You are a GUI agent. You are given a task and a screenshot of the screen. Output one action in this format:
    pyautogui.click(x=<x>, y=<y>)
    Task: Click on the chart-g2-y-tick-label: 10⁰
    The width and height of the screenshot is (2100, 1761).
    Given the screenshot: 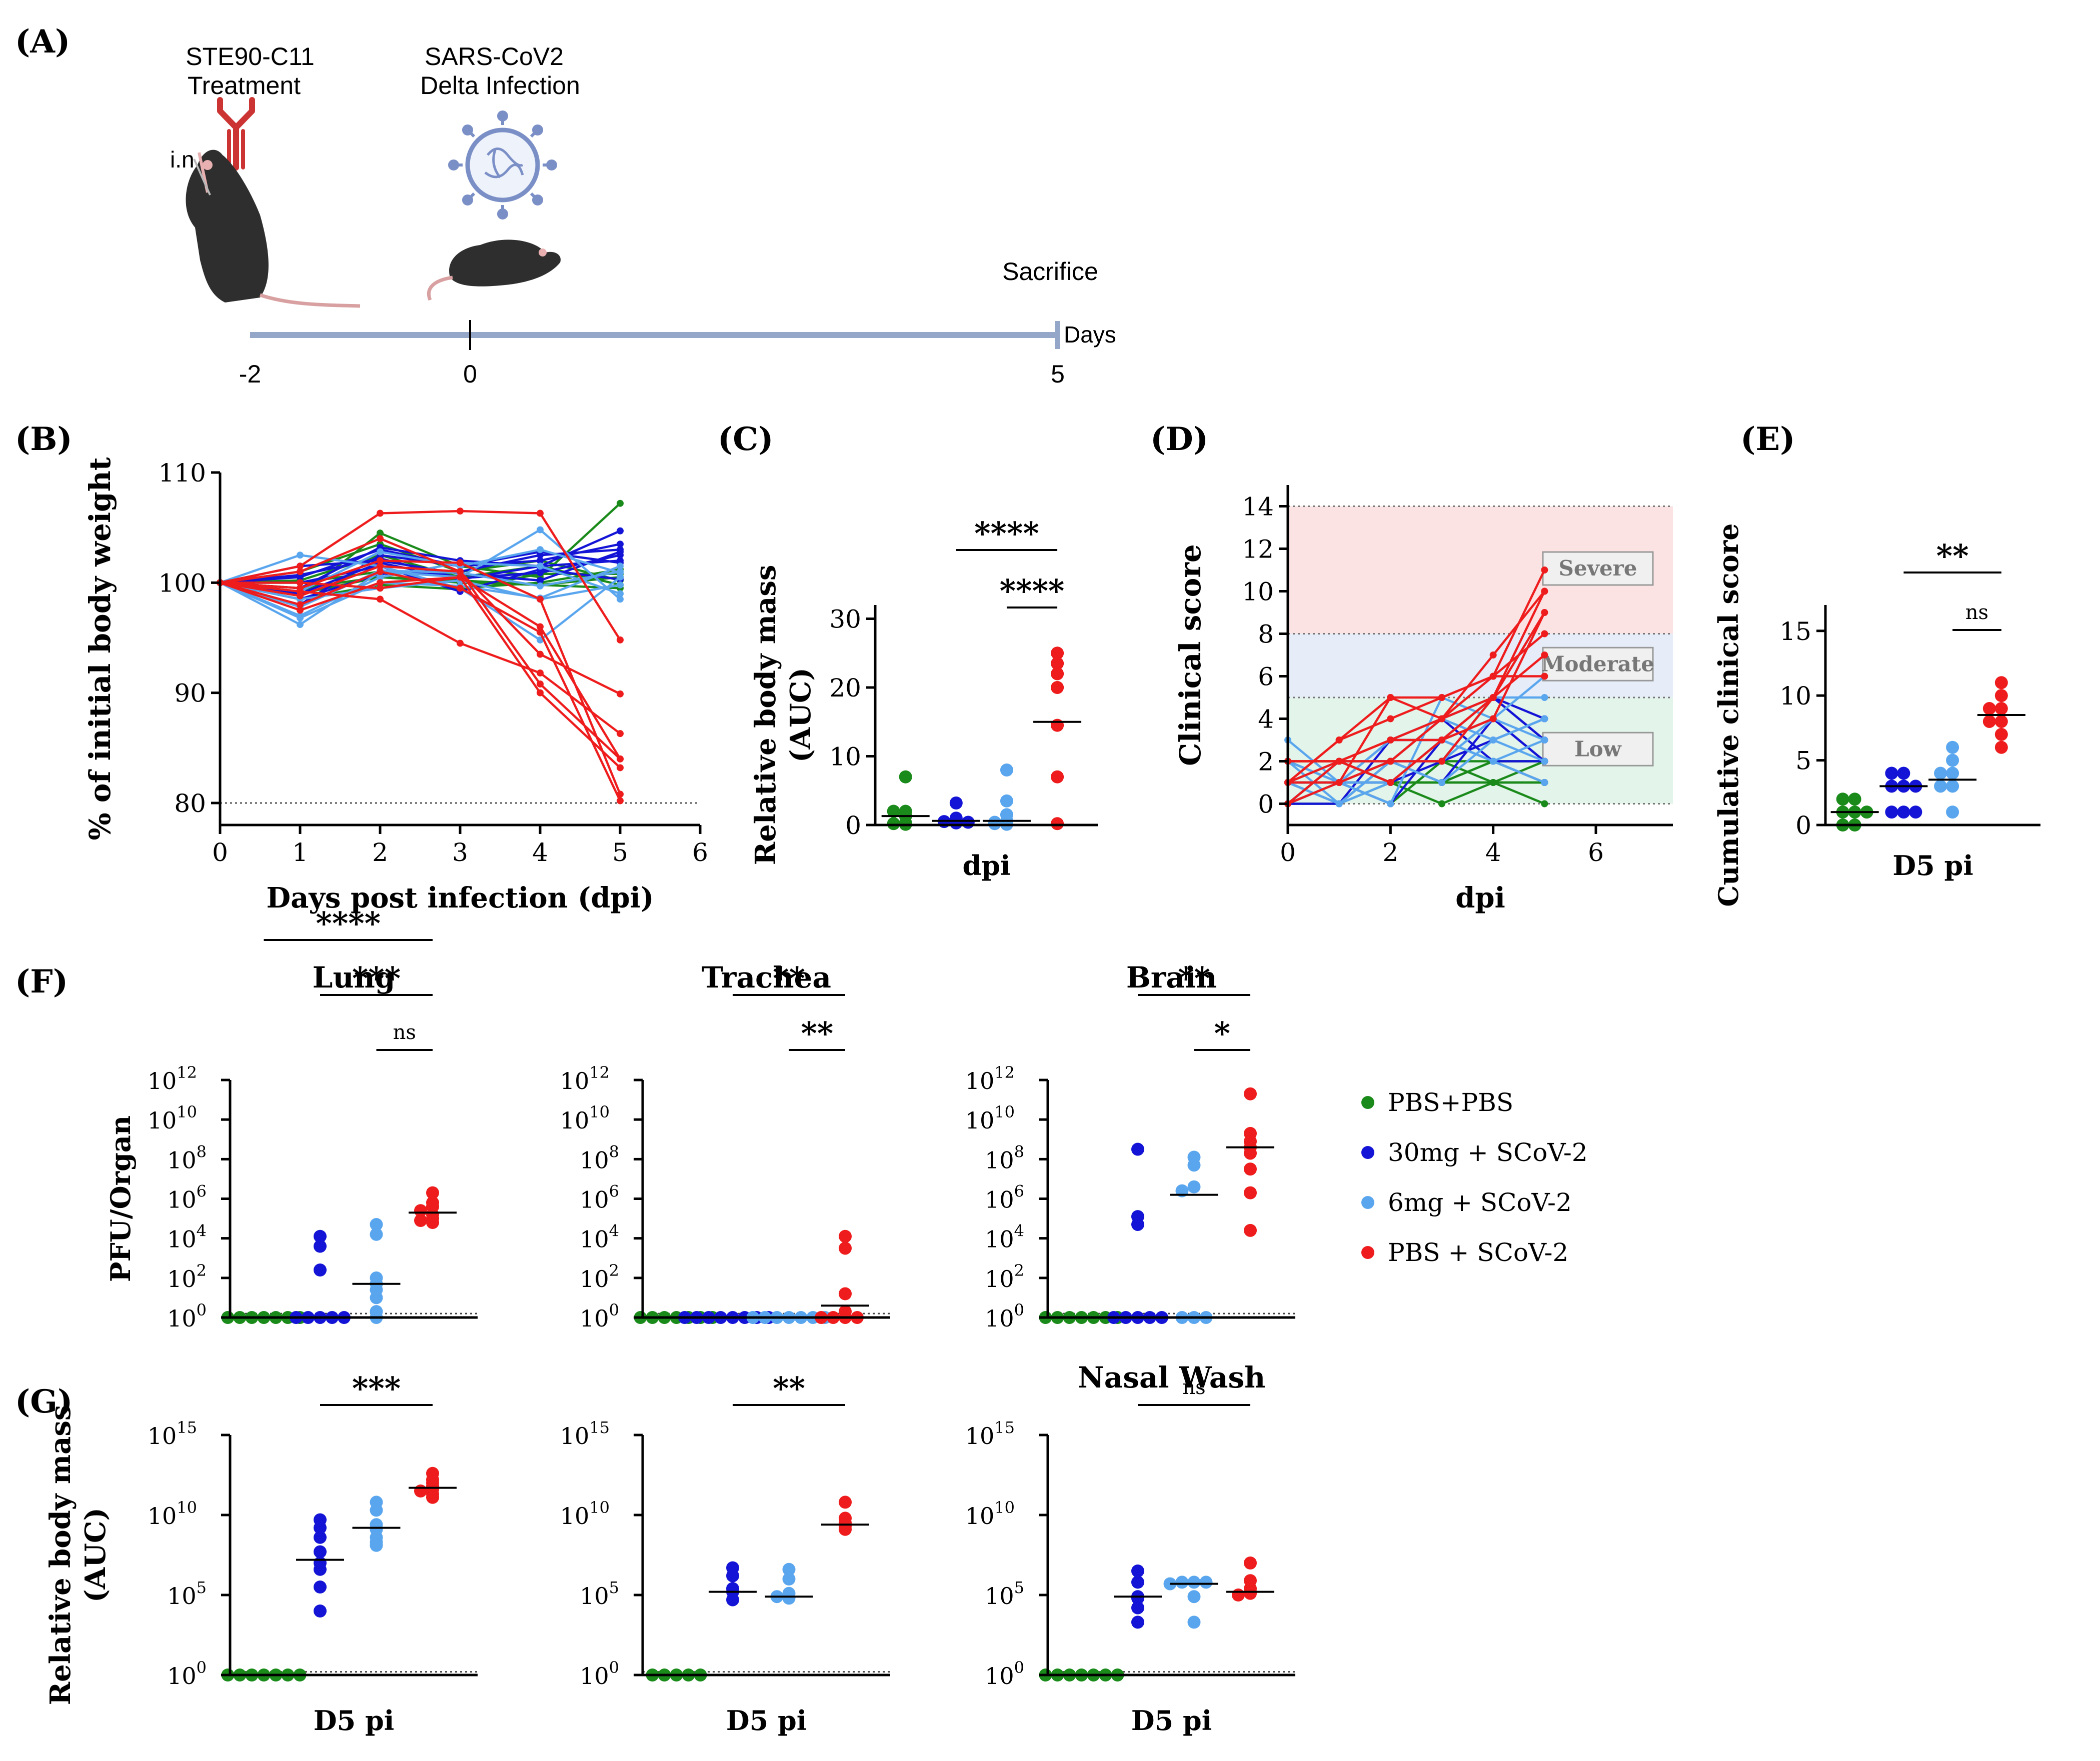 What is the action you would take?
    pyautogui.click(x=599, y=1674)
    